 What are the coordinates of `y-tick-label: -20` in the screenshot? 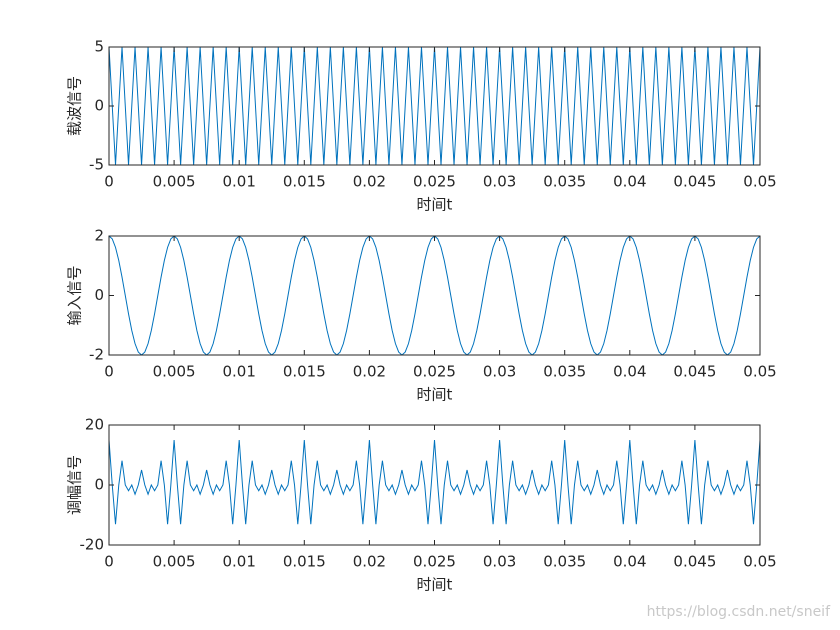 It's located at (92, 545).